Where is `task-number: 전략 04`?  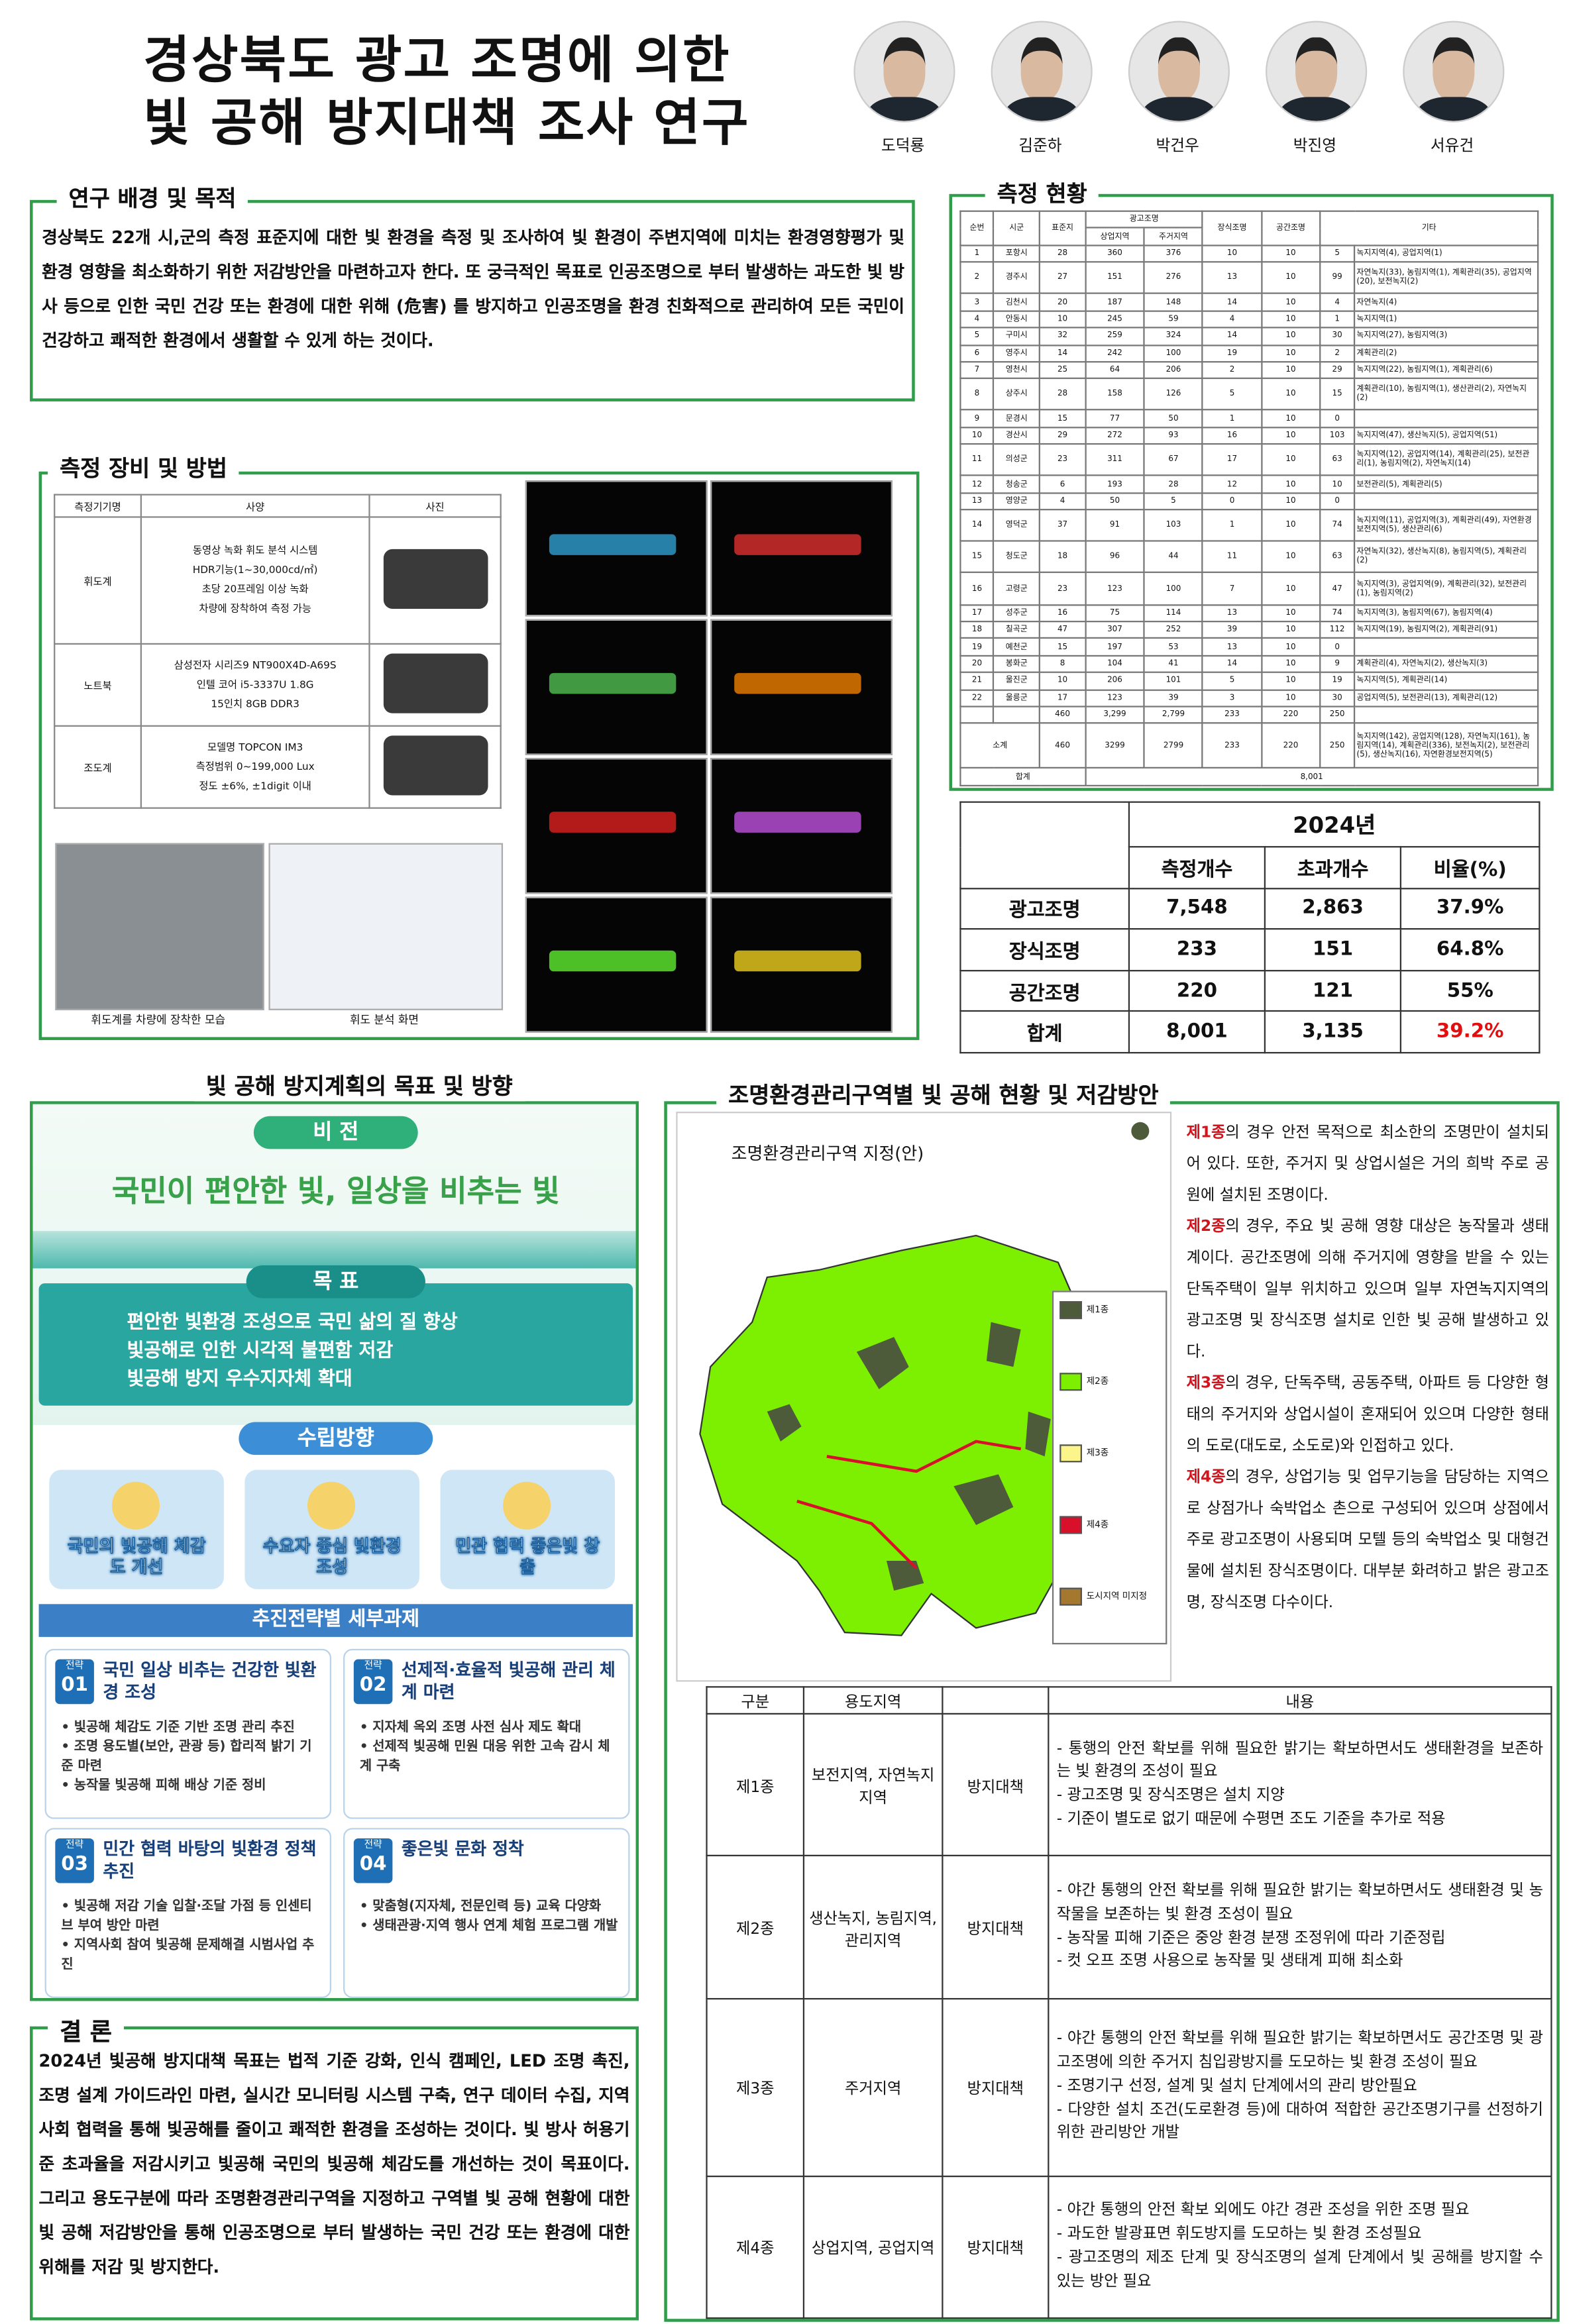
task-number: 전략 04 is located at coordinates (373, 1860).